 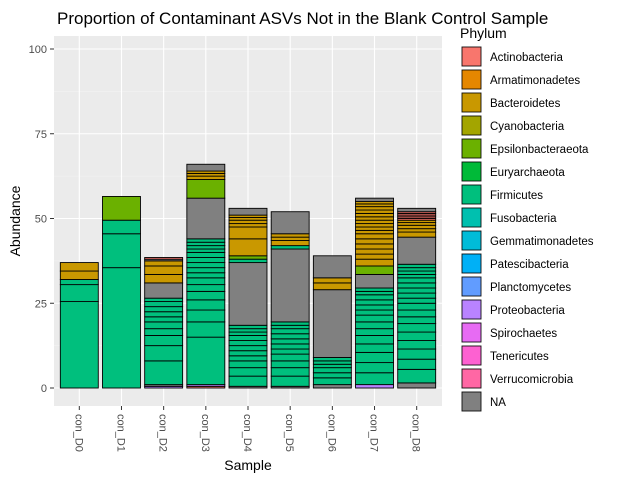 I want to click on legend-item: Euryarchaeota, so click(x=513, y=171).